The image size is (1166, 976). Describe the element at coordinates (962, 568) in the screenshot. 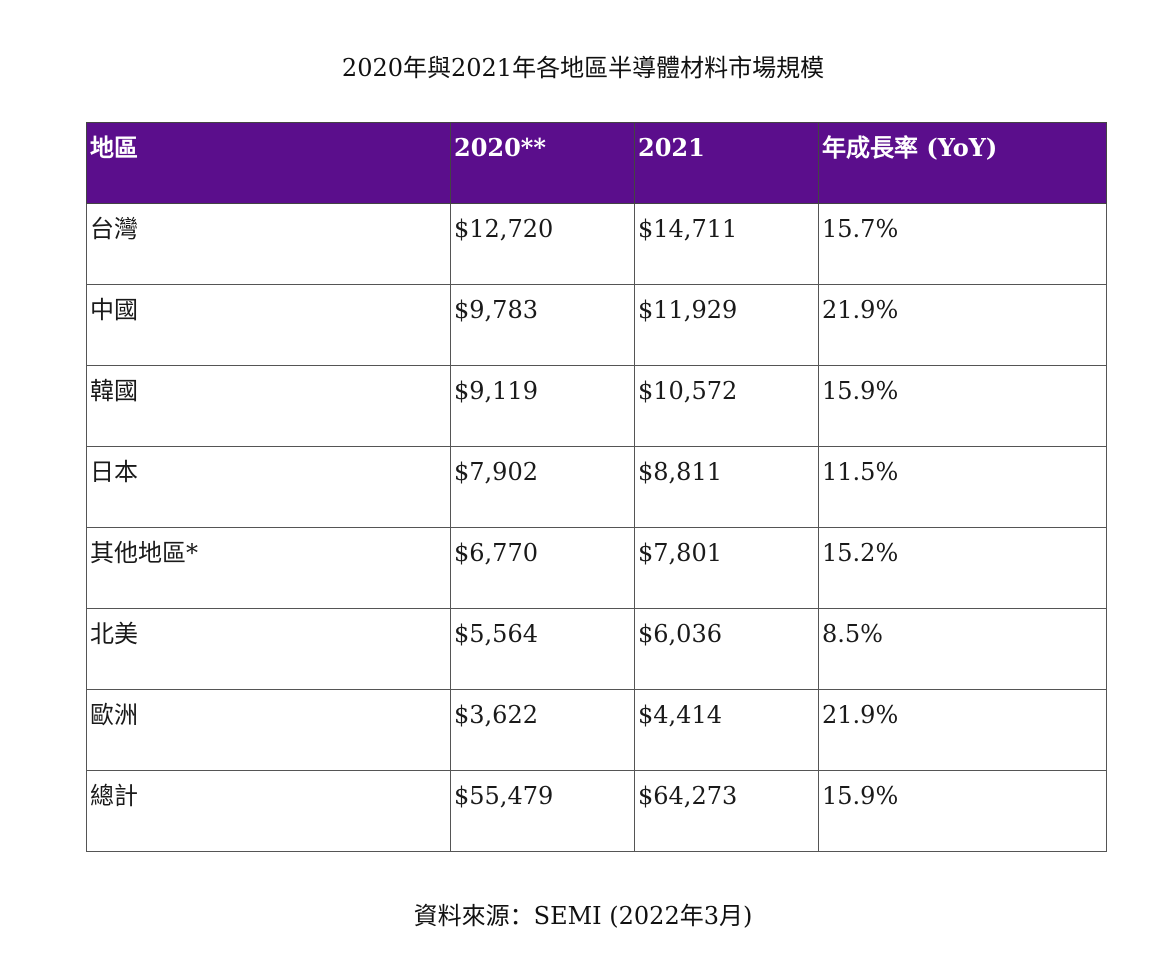

I see `cell-yoy: 15.2%` at that location.